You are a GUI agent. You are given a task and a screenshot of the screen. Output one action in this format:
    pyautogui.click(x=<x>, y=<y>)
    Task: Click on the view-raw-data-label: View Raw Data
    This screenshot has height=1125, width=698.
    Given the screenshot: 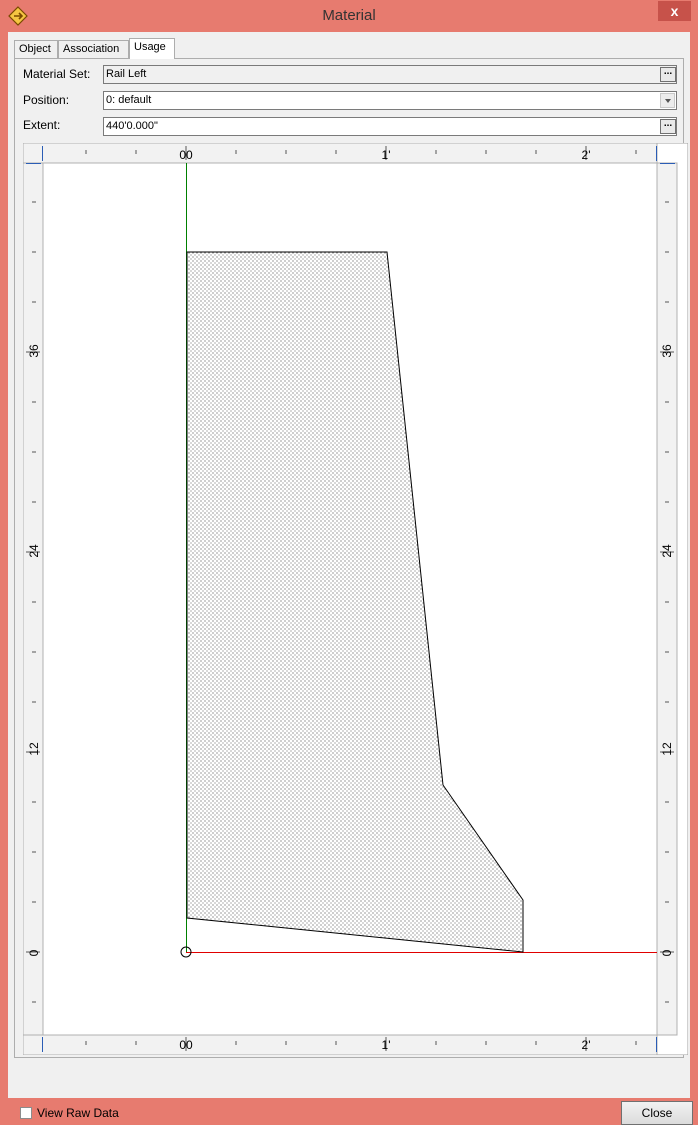 What is the action you would take?
    pyautogui.click(x=78, y=1113)
    